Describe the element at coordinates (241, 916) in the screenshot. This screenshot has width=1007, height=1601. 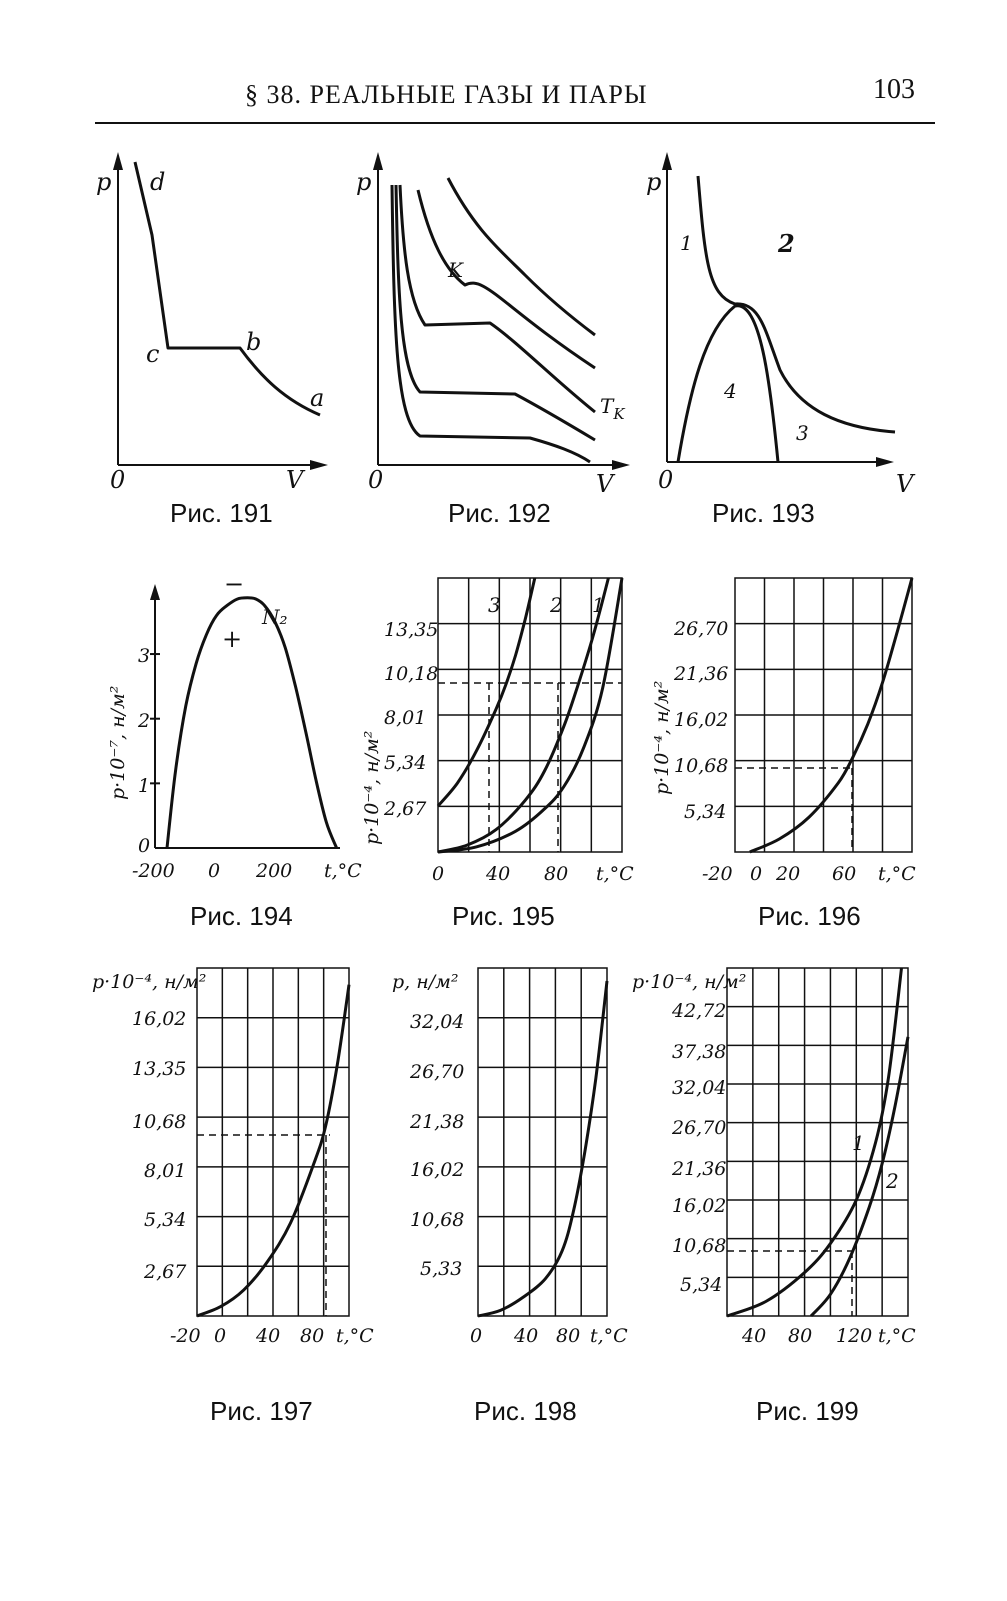
I see `figure-caption: Рис. 194` at that location.